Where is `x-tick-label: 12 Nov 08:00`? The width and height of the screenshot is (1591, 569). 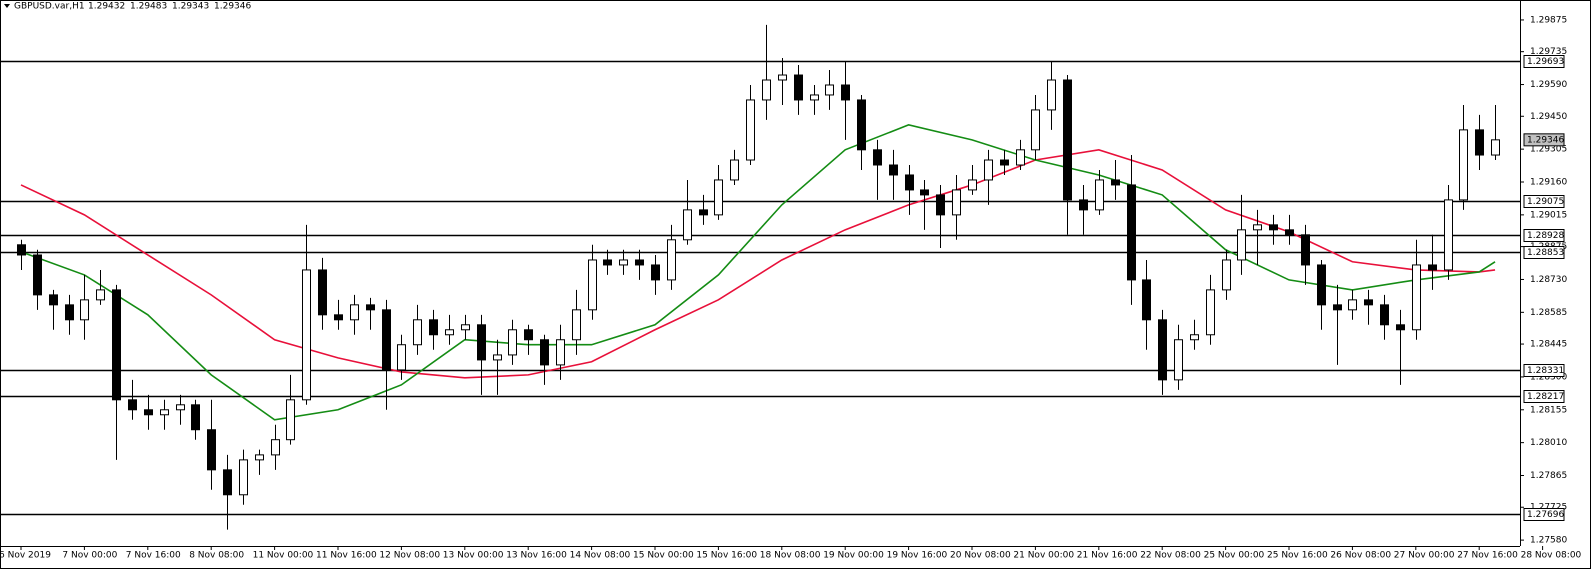 x-tick-label: 12 Nov 08:00 is located at coordinates (409, 556).